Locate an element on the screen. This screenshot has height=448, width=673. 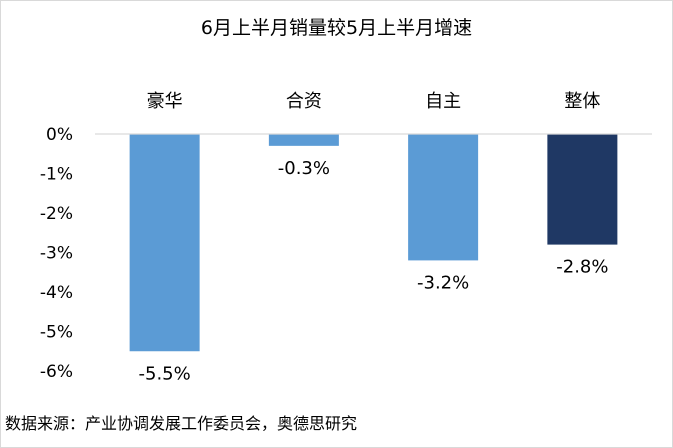
category-label: 整体 is located at coordinates (582, 101).